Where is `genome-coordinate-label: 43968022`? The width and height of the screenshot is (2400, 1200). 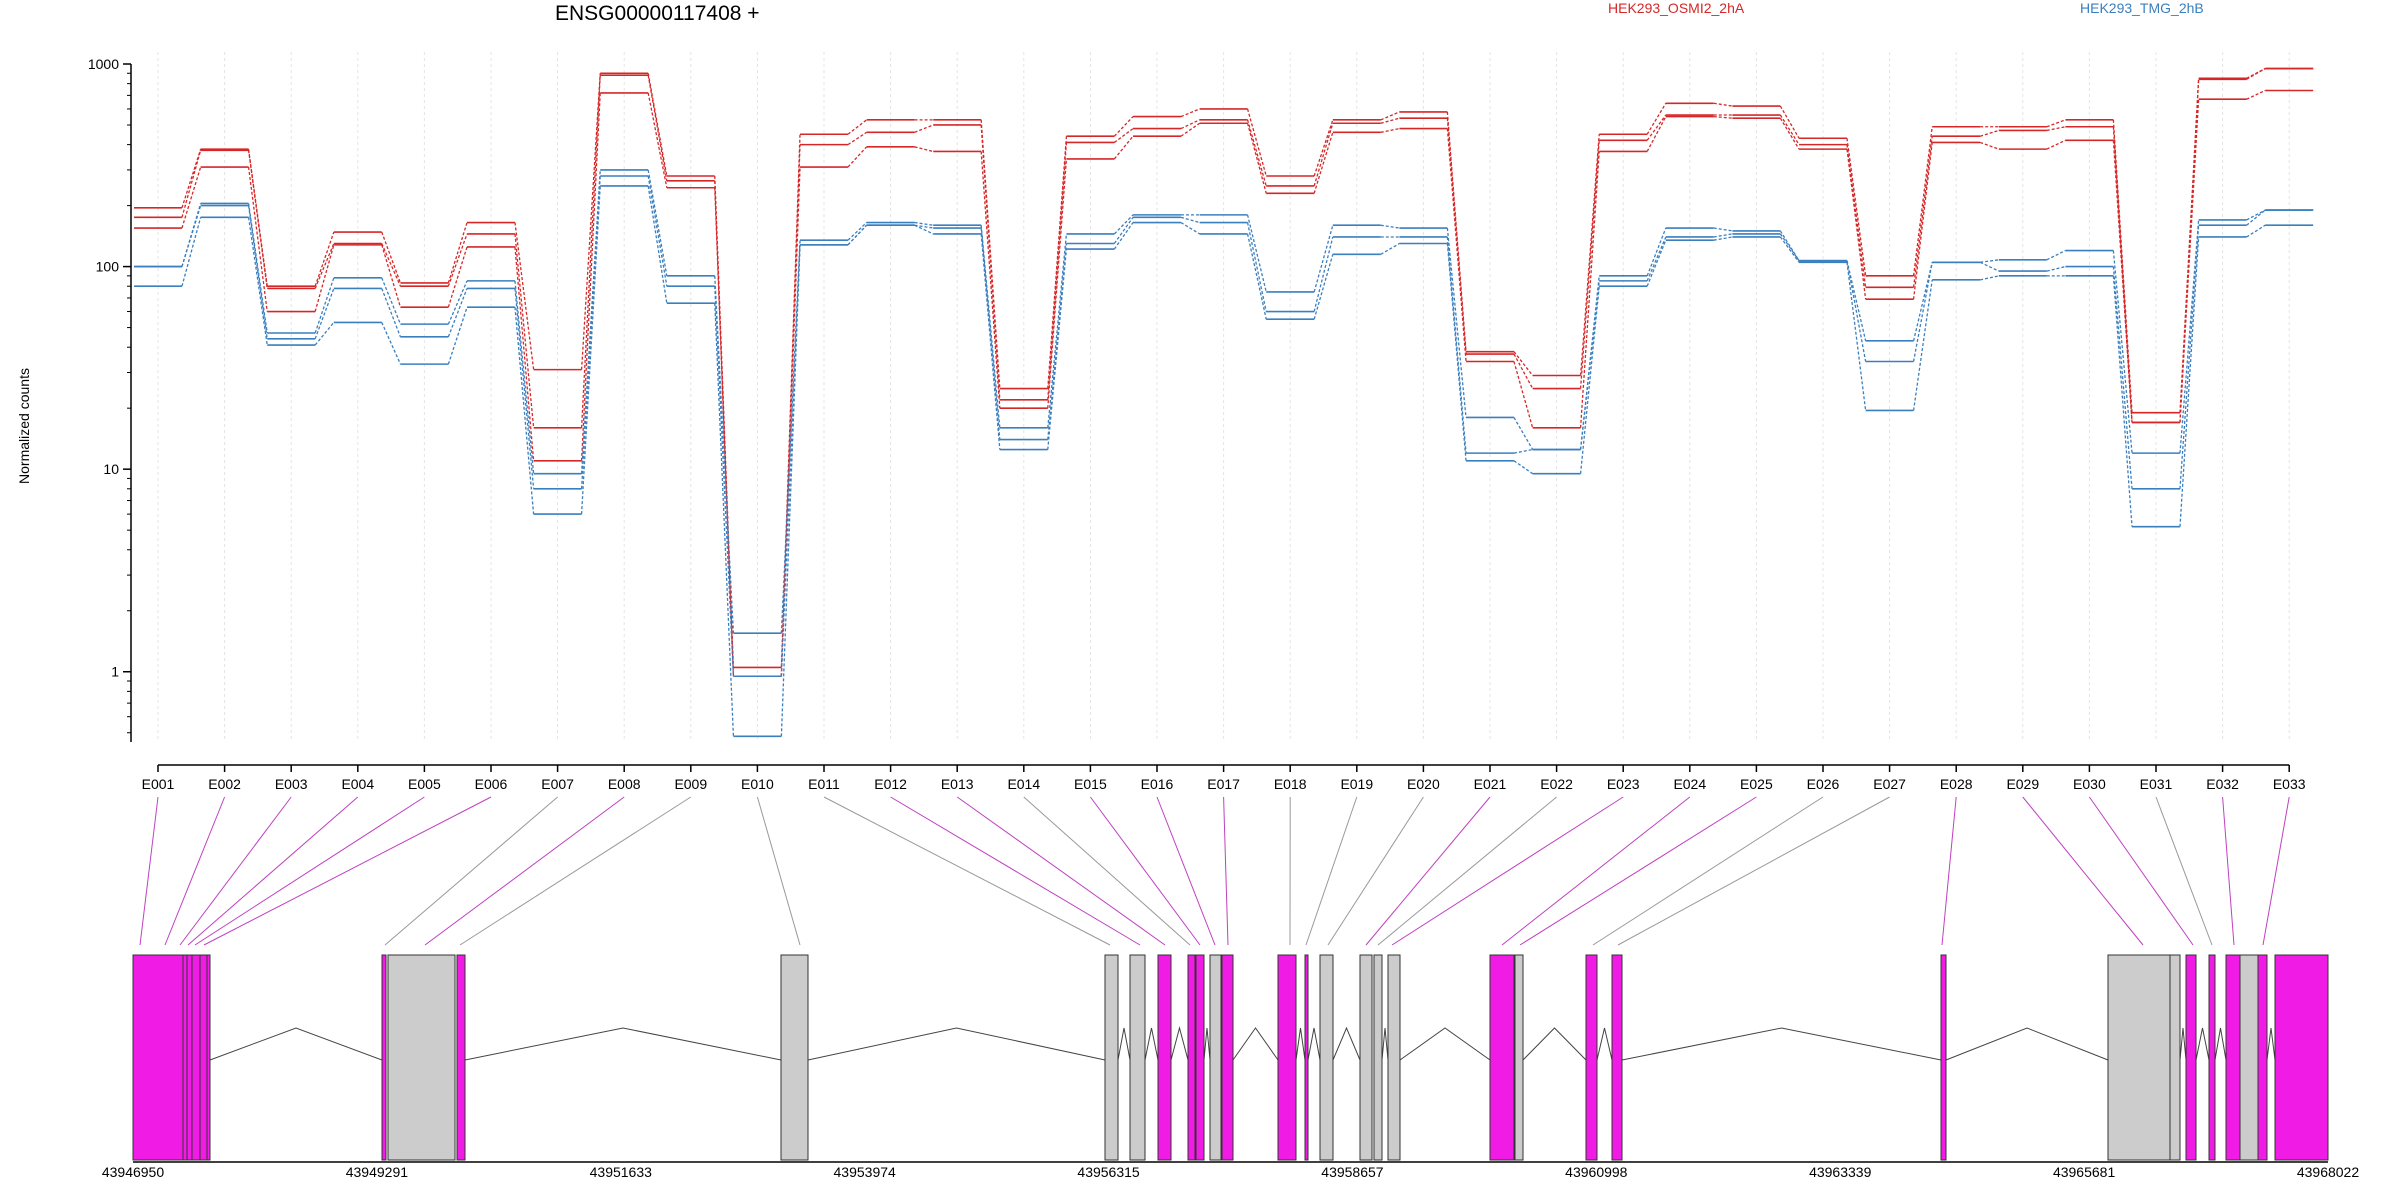
genome-coordinate-label: 43968022 is located at coordinates (2328, 1172).